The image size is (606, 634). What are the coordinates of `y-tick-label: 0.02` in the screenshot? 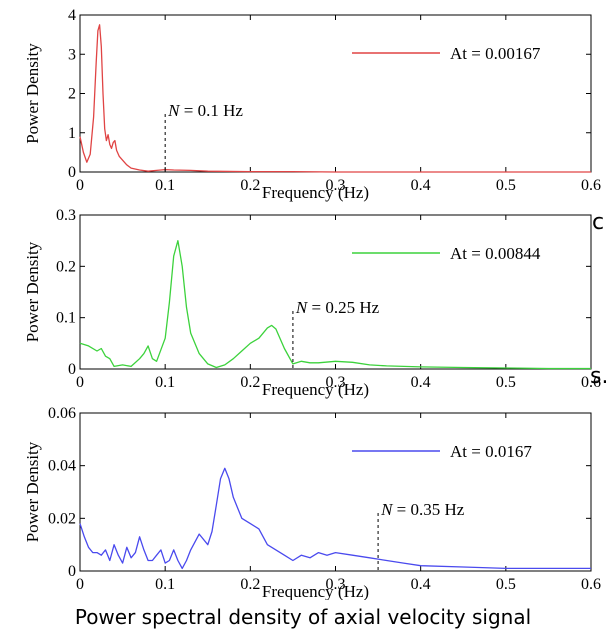 It's located at (62, 518).